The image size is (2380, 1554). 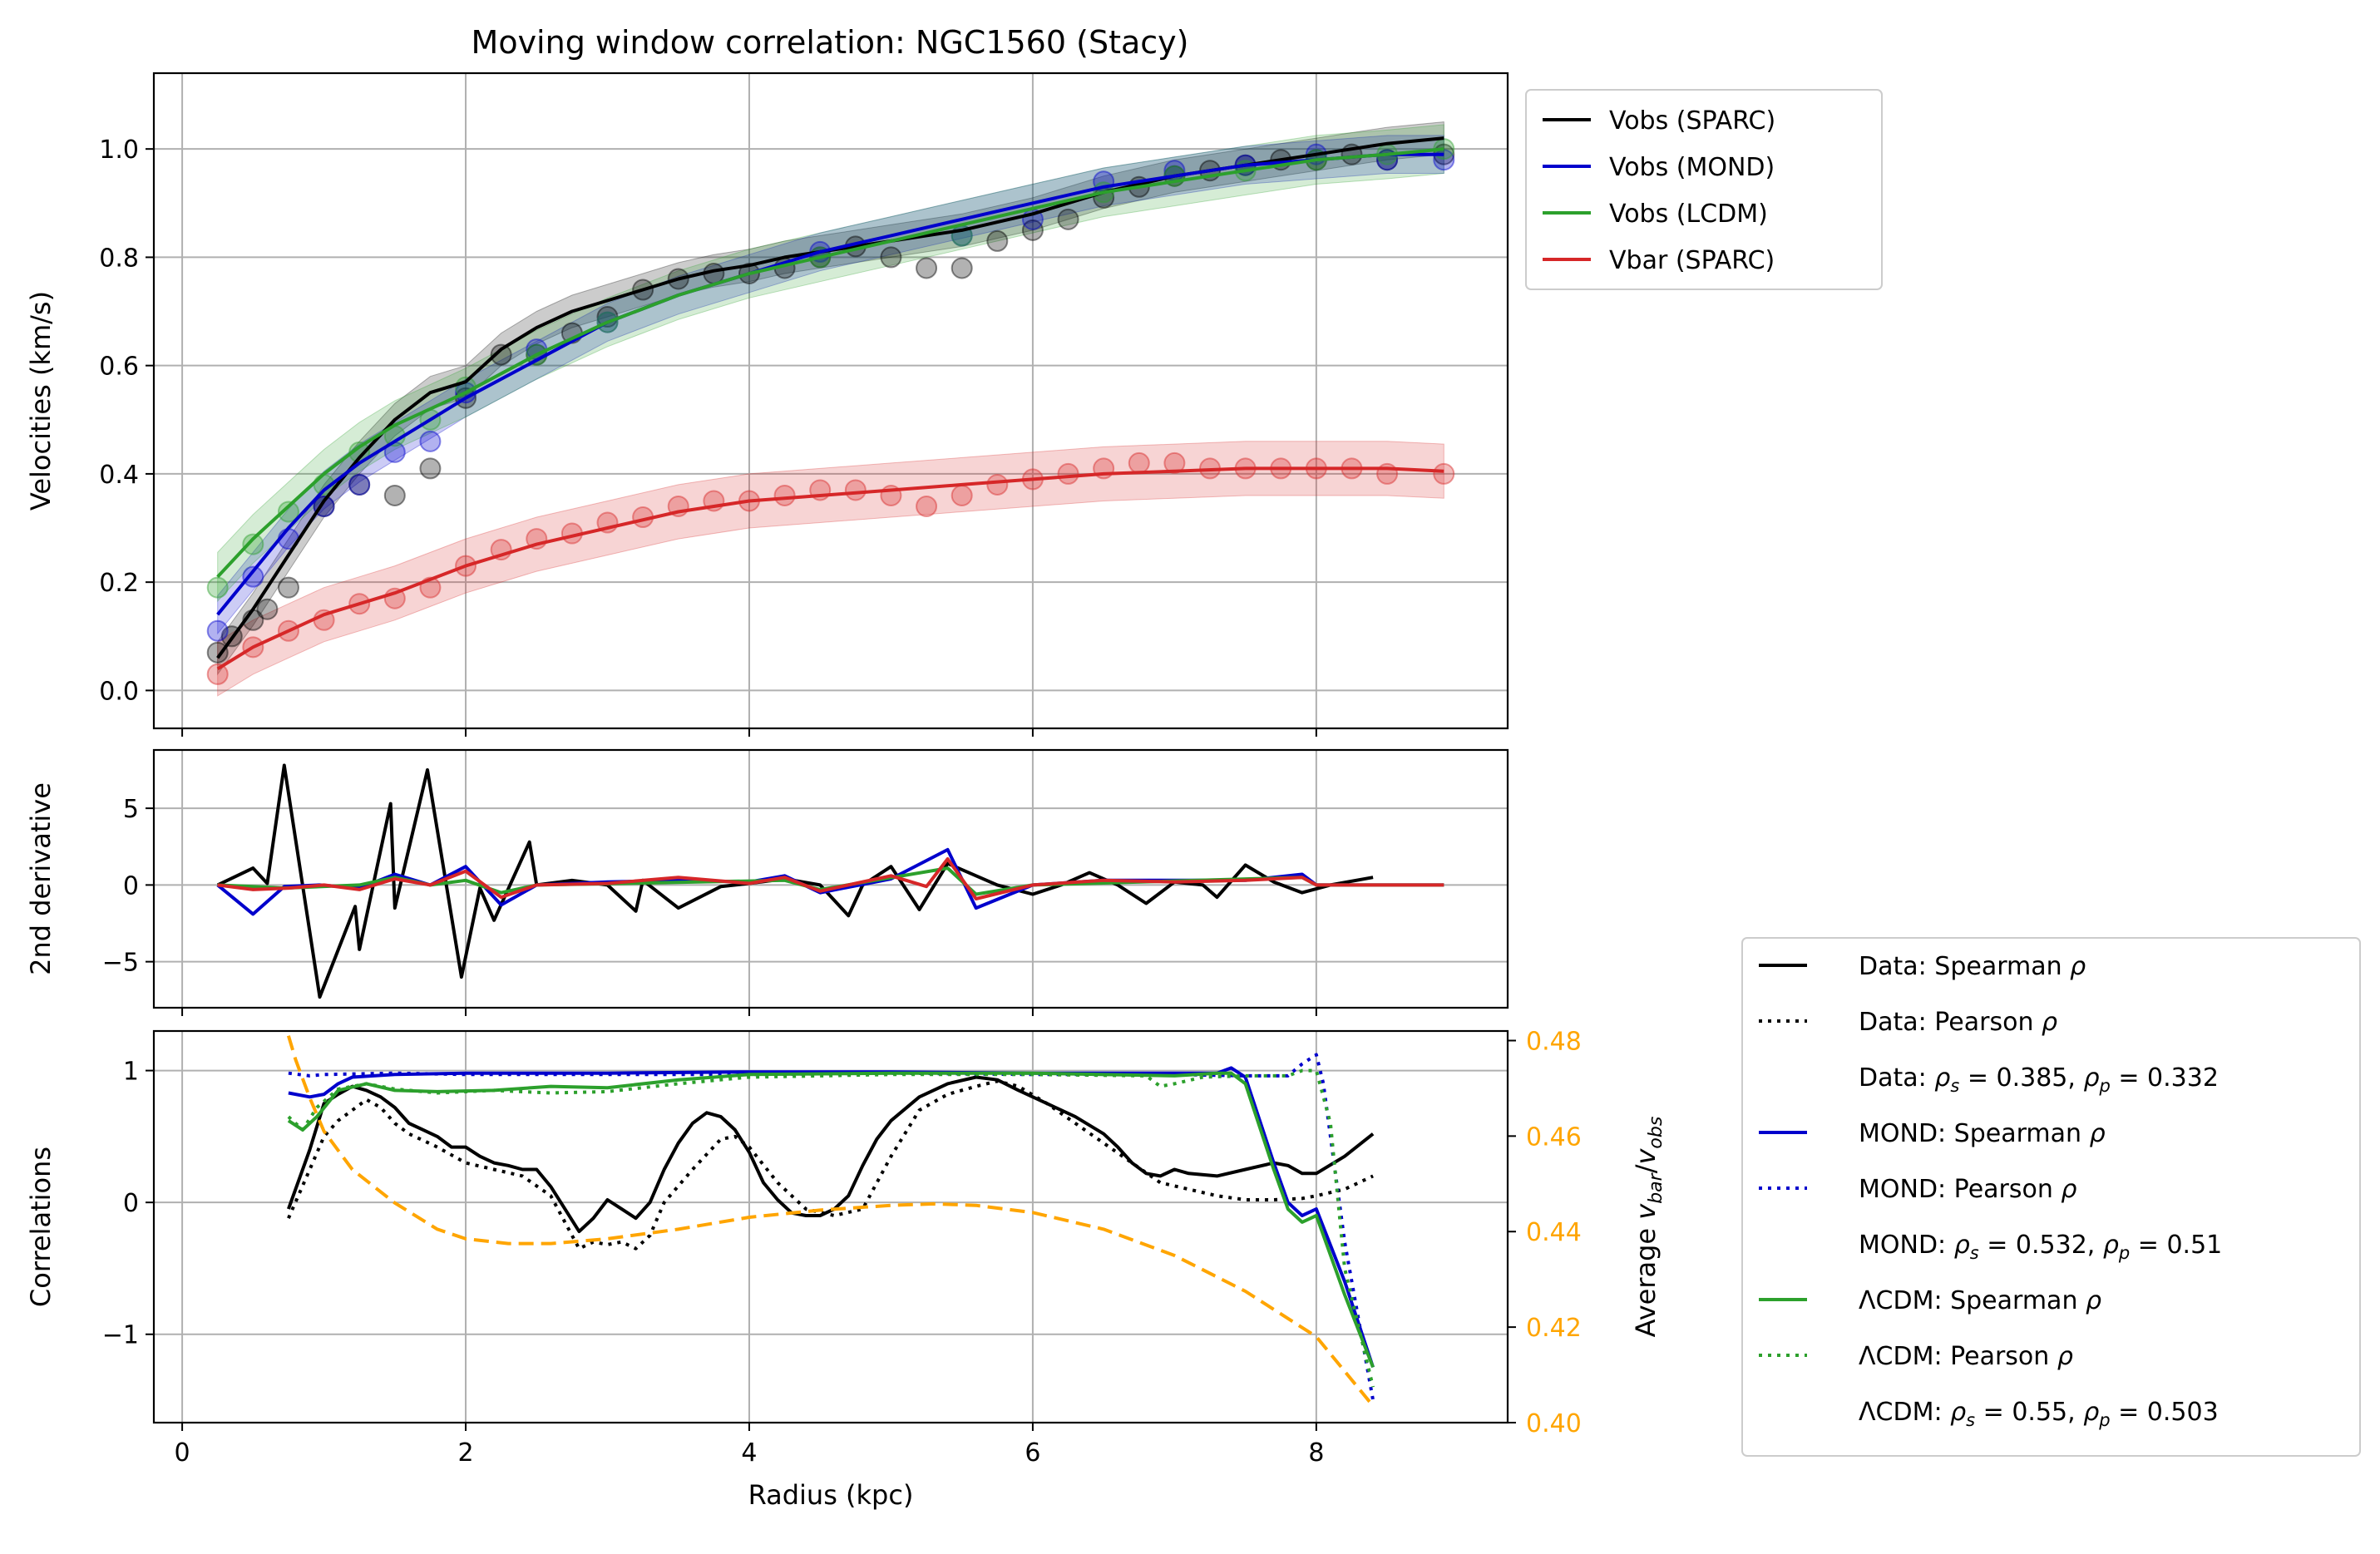 What do you see at coordinates (1648, 1227) in the screenshot?
I see `y2-axis-label: Average vbar/vobs` at bounding box center [1648, 1227].